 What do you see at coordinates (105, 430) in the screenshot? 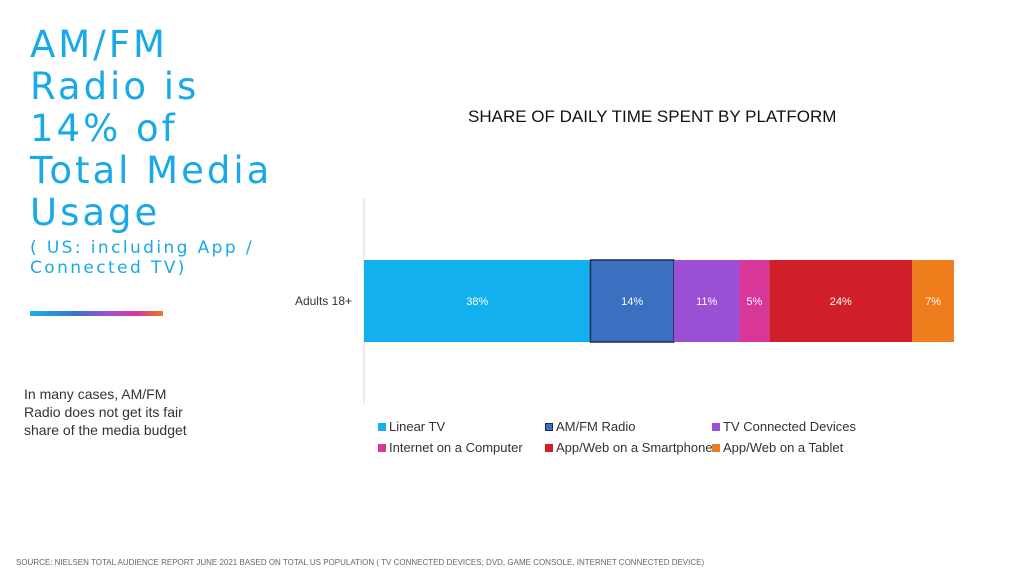
I see `side-note-line: share of the media budget` at bounding box center [105, 430].